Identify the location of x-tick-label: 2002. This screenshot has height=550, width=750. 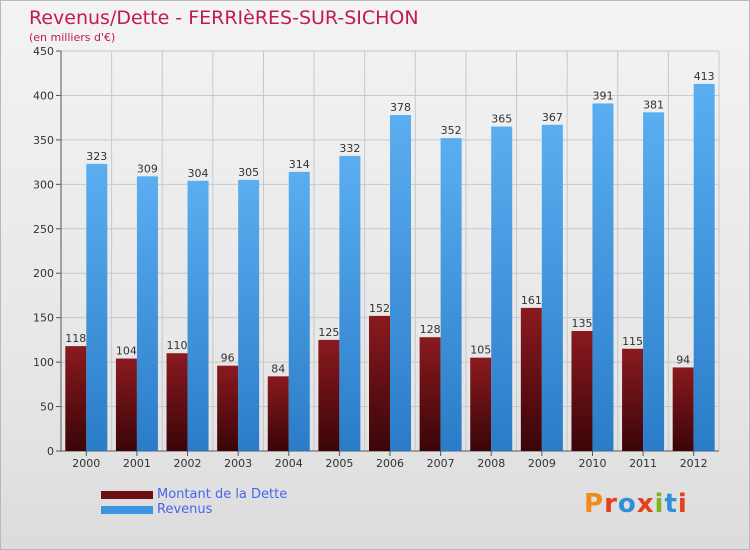
(188, 463).